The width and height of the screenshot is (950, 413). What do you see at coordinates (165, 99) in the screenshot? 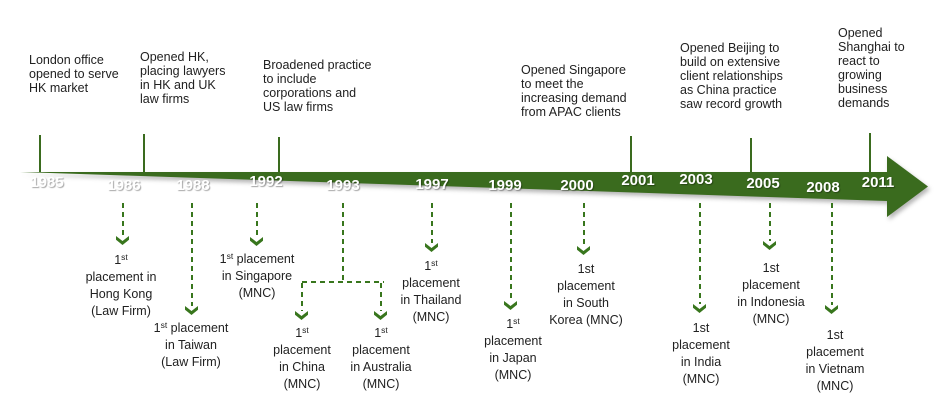
I see `text-line: law firms` at bounding box center [165, 99].